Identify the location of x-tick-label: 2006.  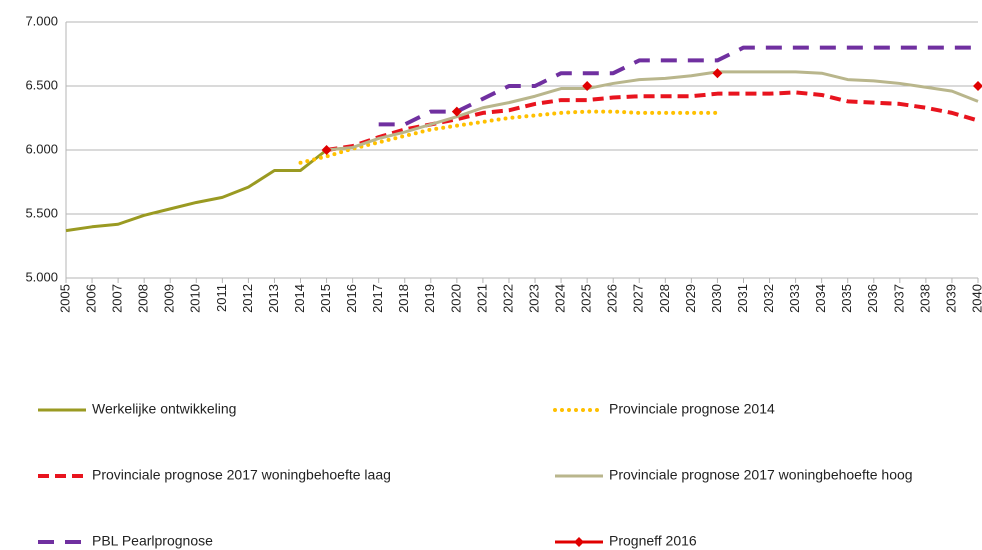
(90, 298).